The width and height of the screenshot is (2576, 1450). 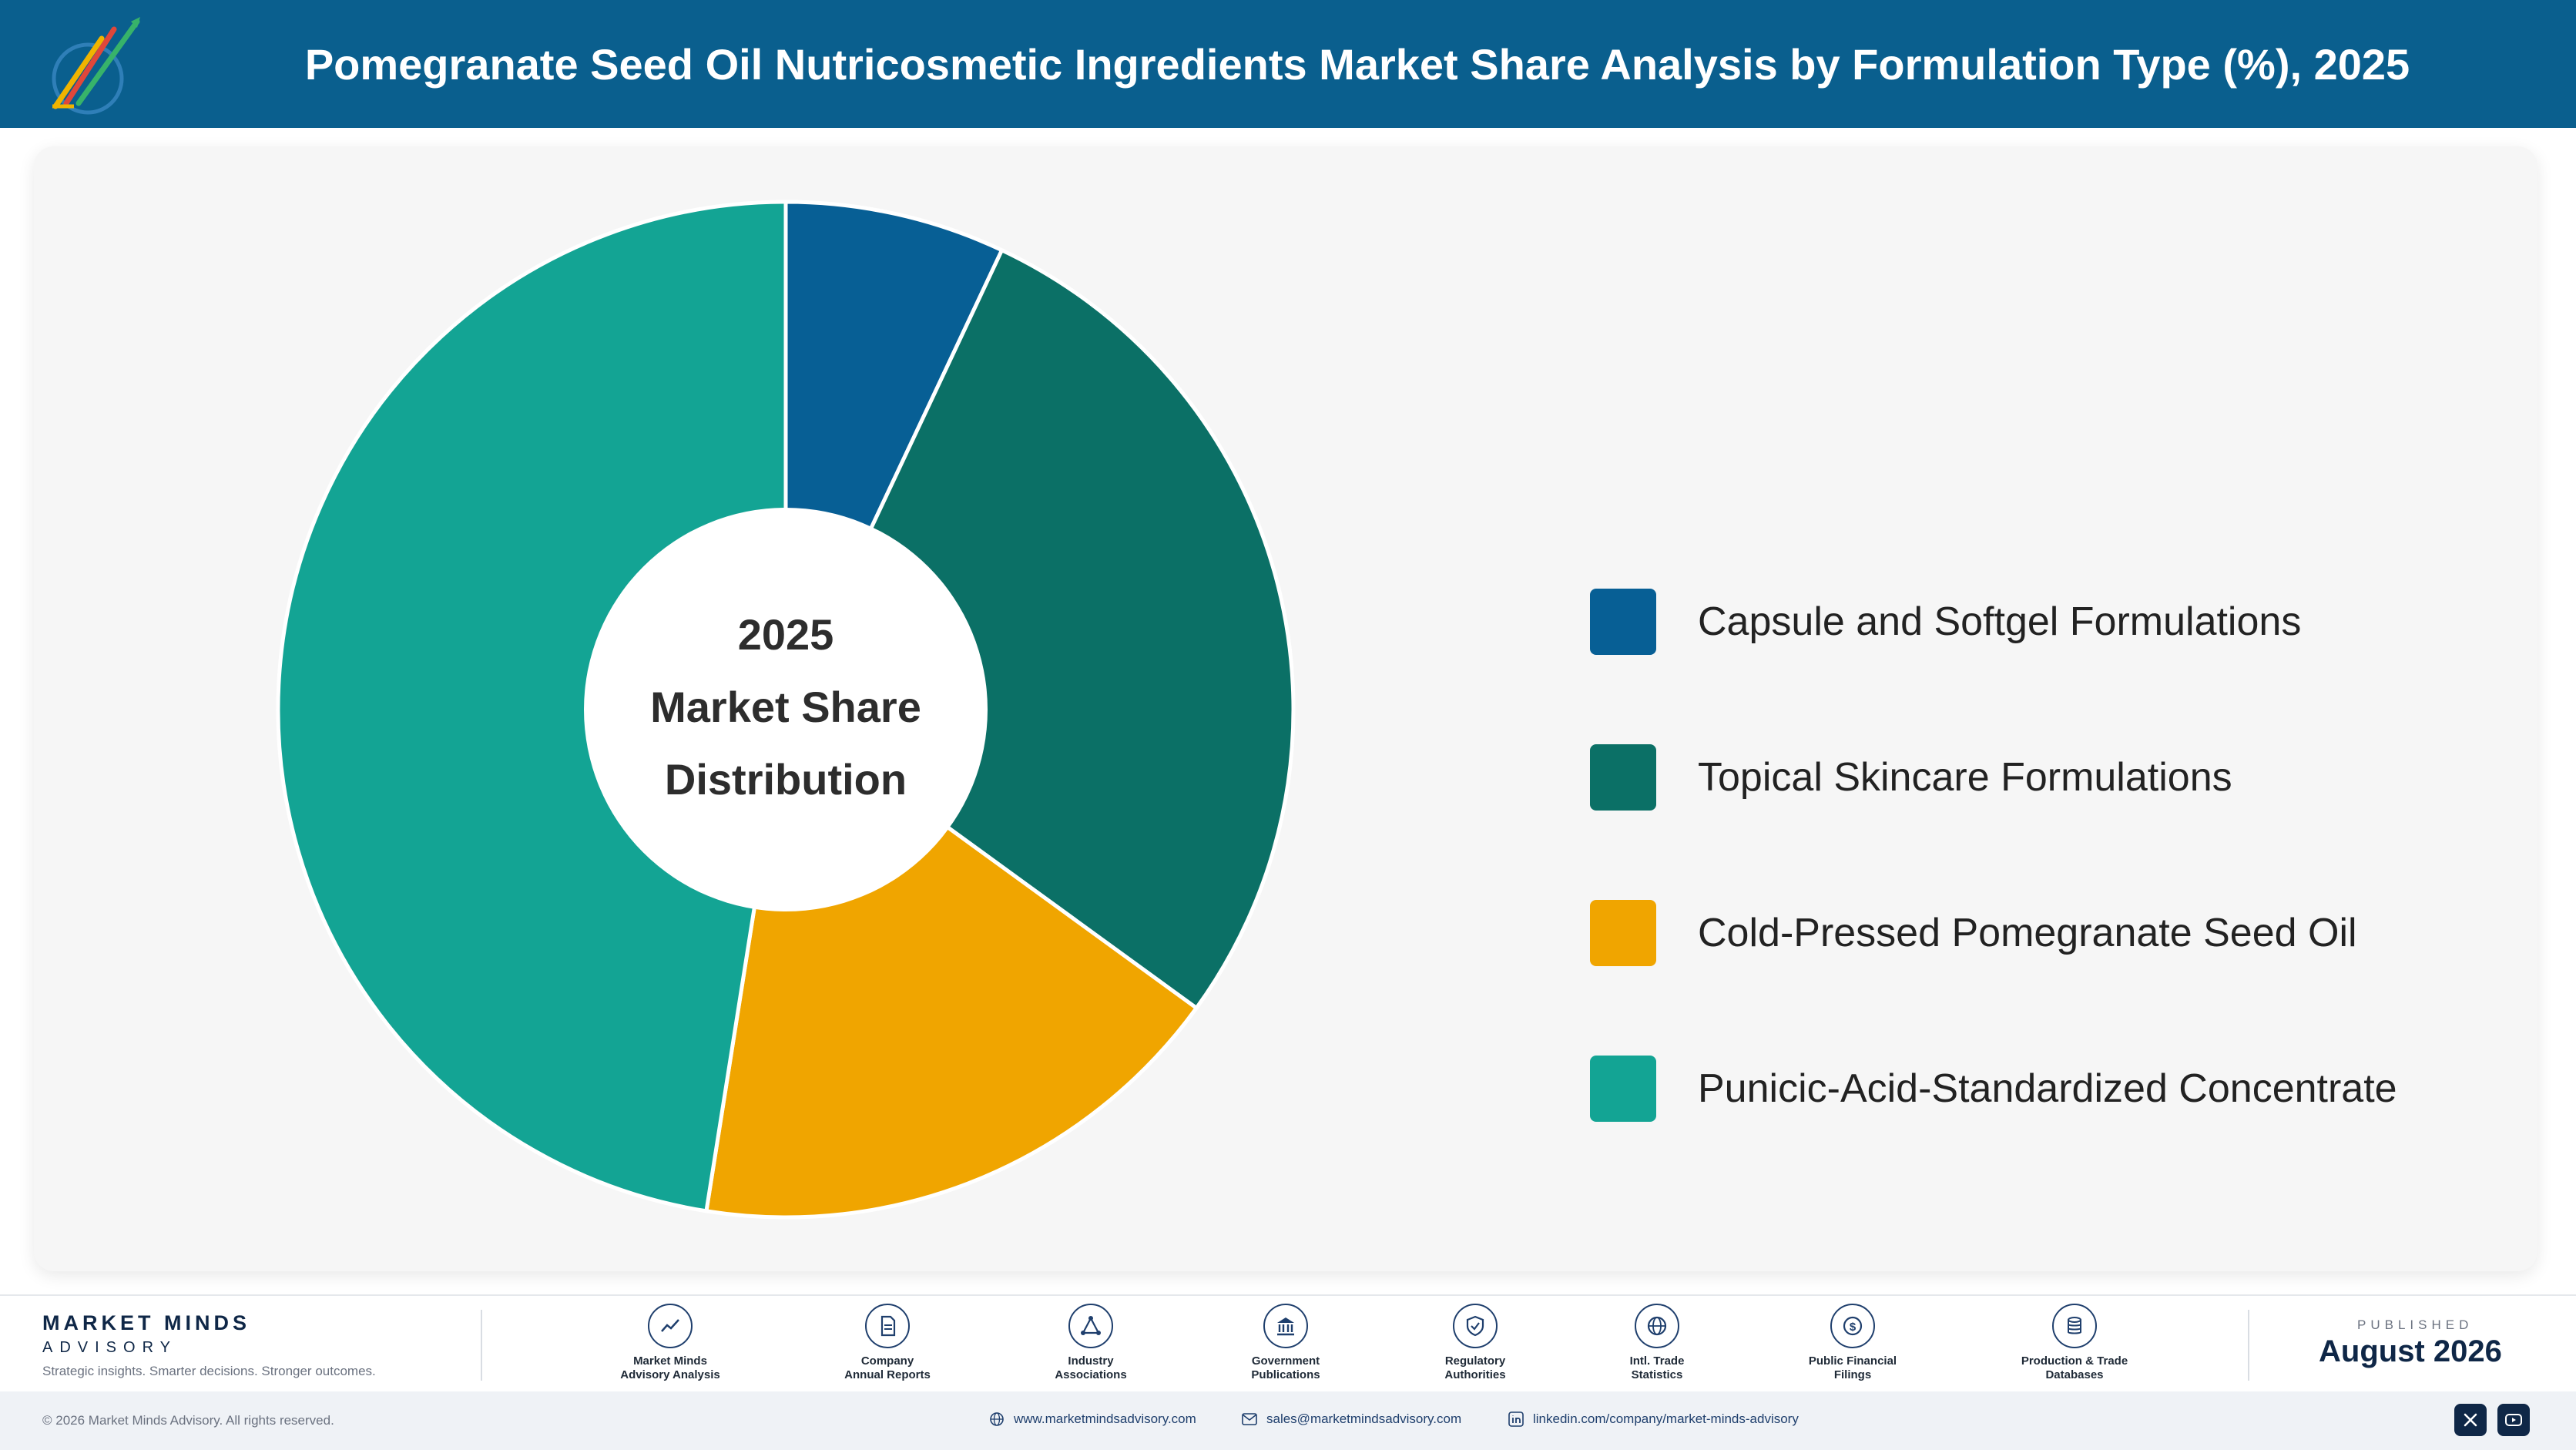 What do you see at coordinates (1475, 1361) in the screenshot?
I see `source-label-line1: Regulatory` at bounding box center [1475, 1361].